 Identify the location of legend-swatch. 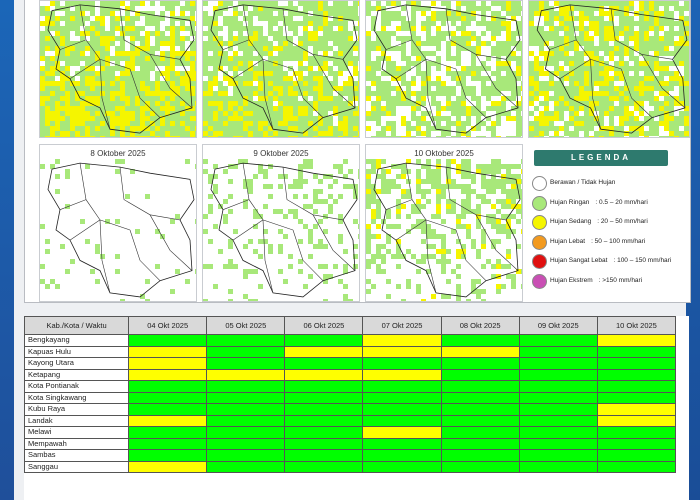
(539, 281).